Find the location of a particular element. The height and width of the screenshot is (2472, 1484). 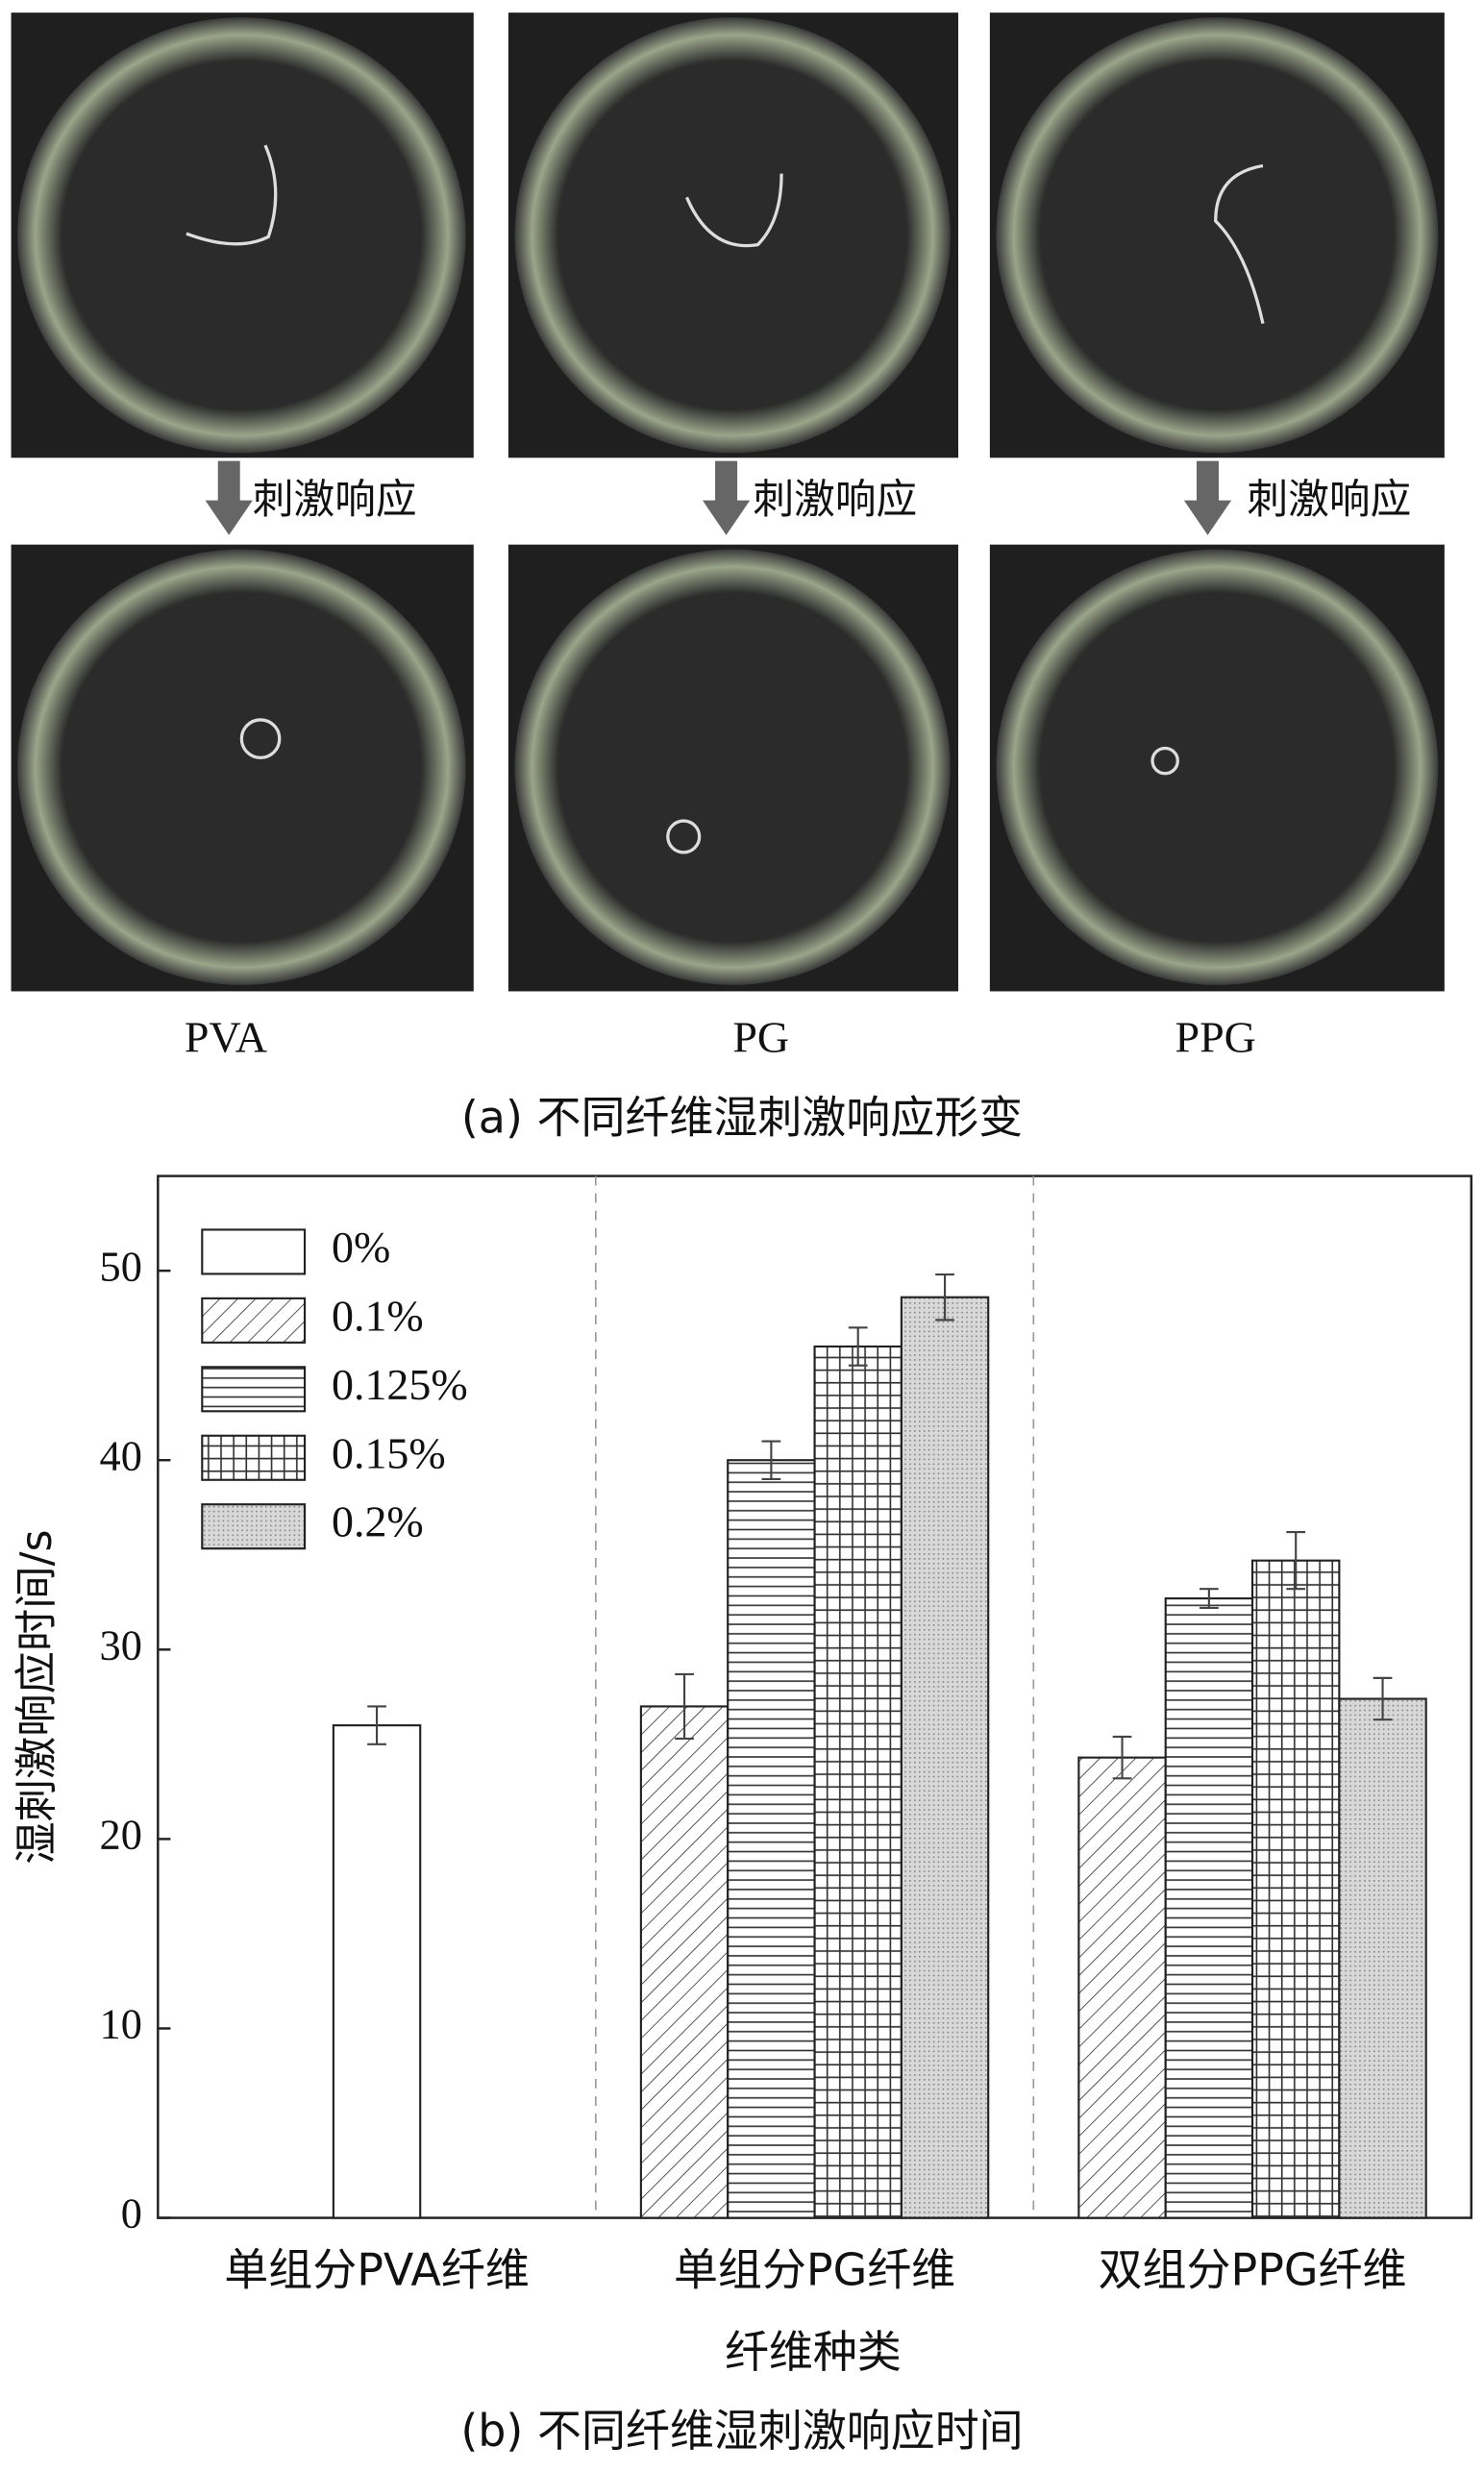

y-axis-label: 湿刺激响应时间/s is located at coordinates (37, 1696).